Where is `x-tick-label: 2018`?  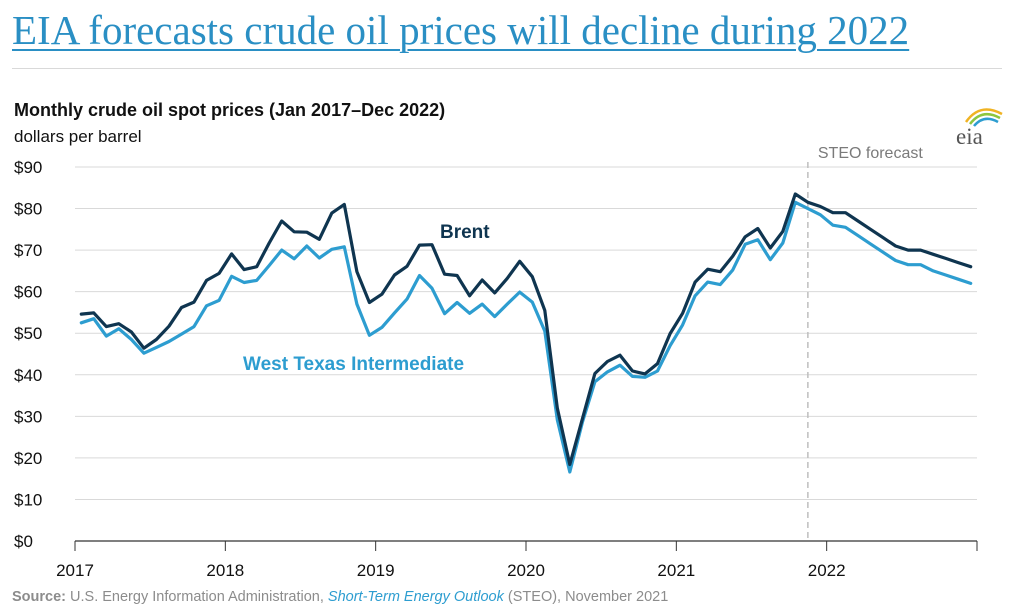 x-tick-label: 2018 is located at coordinates (225, 570).